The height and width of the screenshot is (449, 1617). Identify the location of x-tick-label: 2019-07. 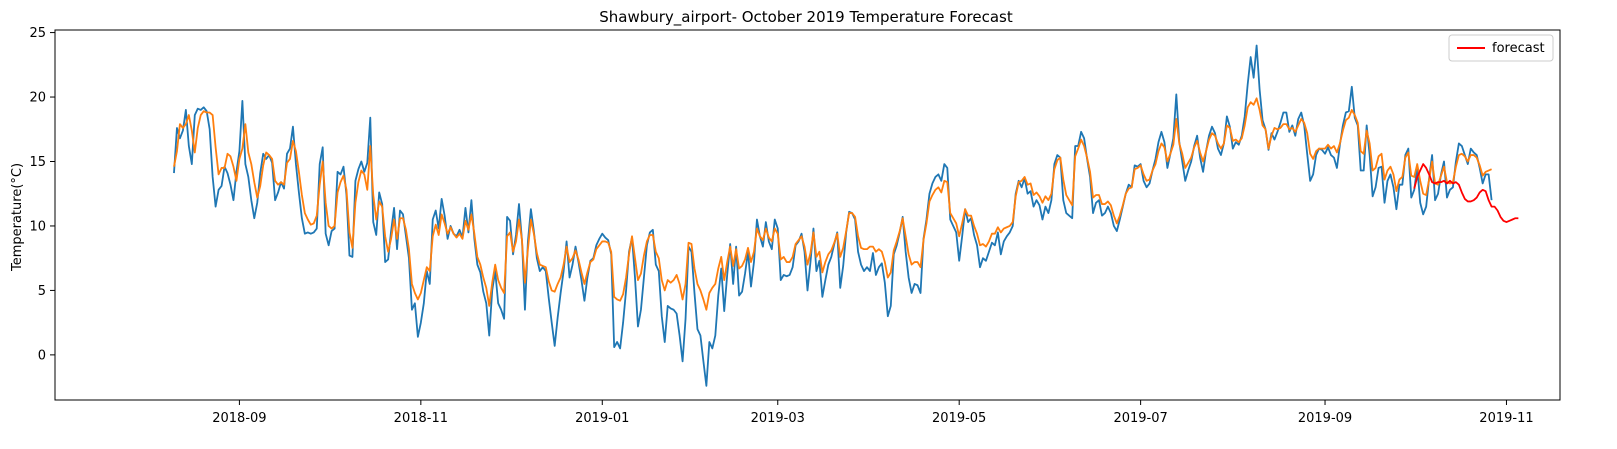
(1140, 418).